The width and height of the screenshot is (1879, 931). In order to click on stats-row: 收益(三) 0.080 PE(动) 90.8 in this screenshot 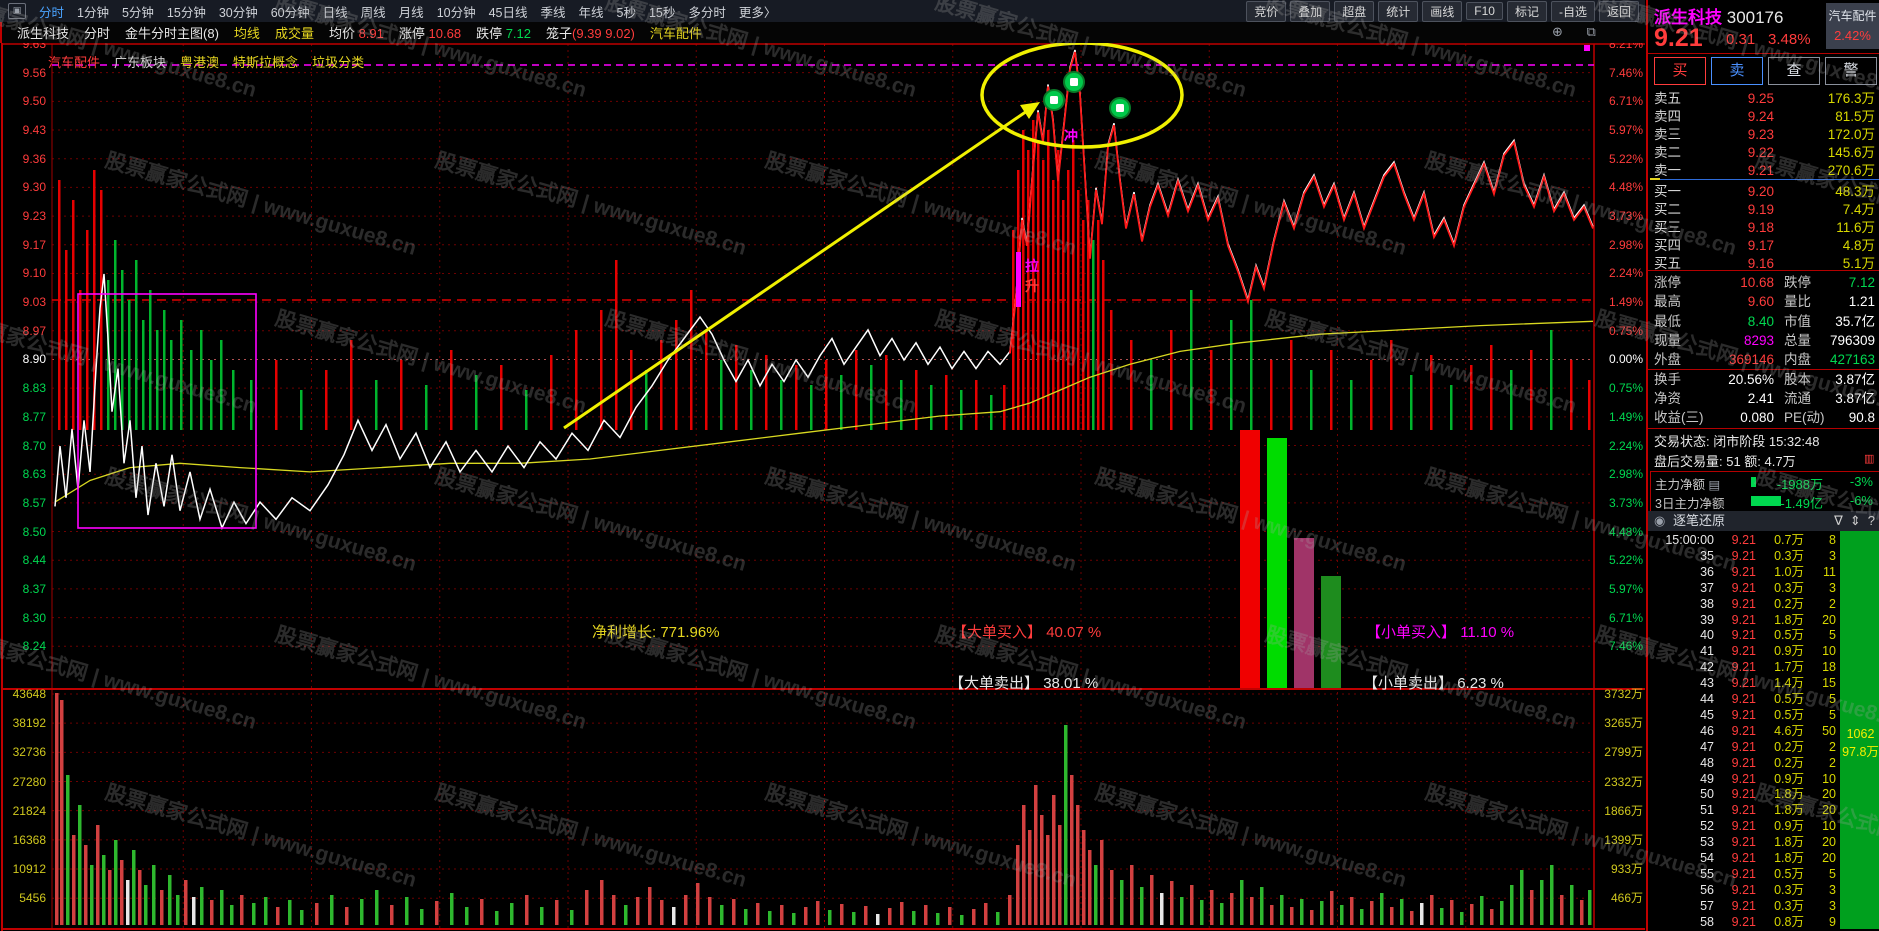, I will do `click(1764, 418)`.